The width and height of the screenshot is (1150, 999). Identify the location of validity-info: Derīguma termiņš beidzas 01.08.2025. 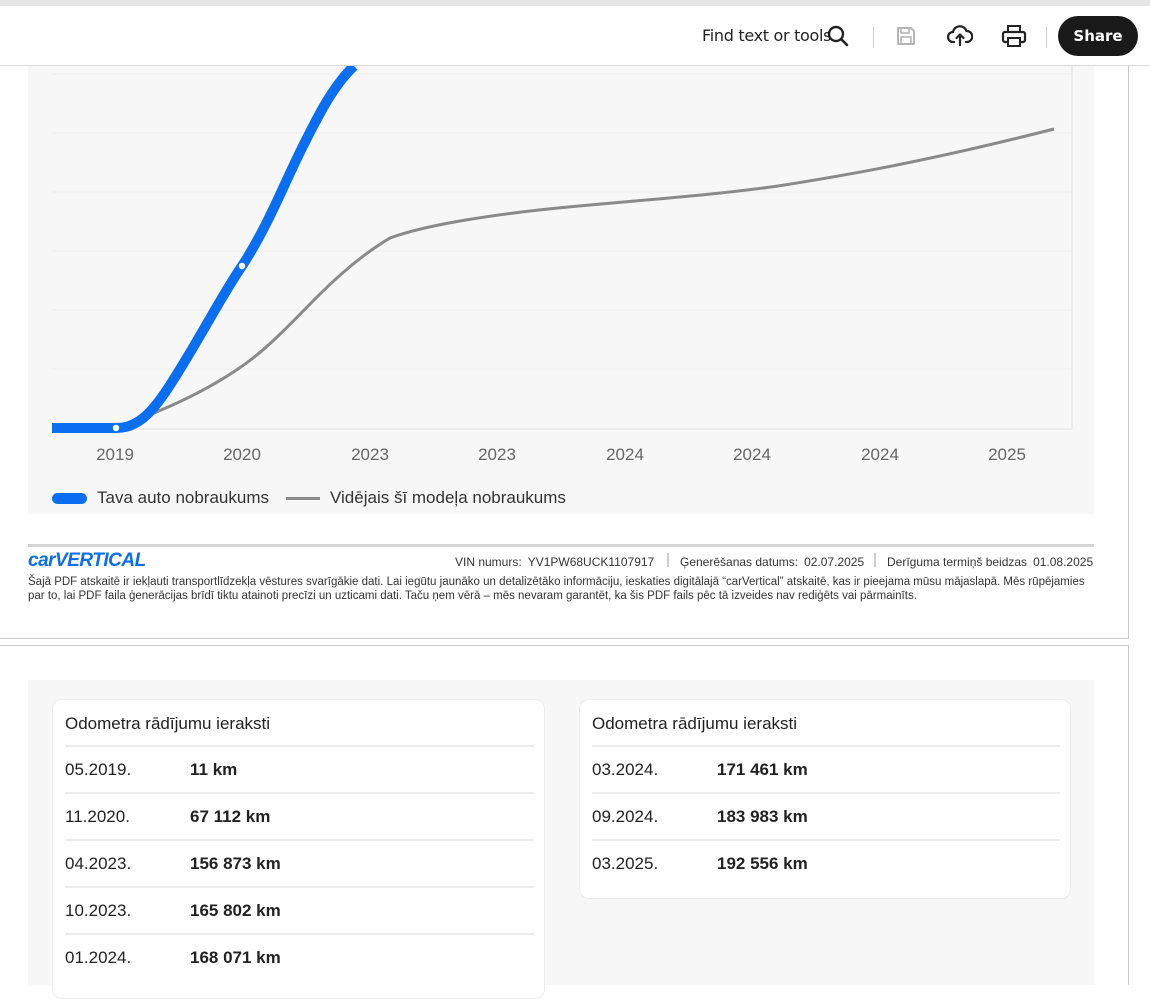
(990, 562).